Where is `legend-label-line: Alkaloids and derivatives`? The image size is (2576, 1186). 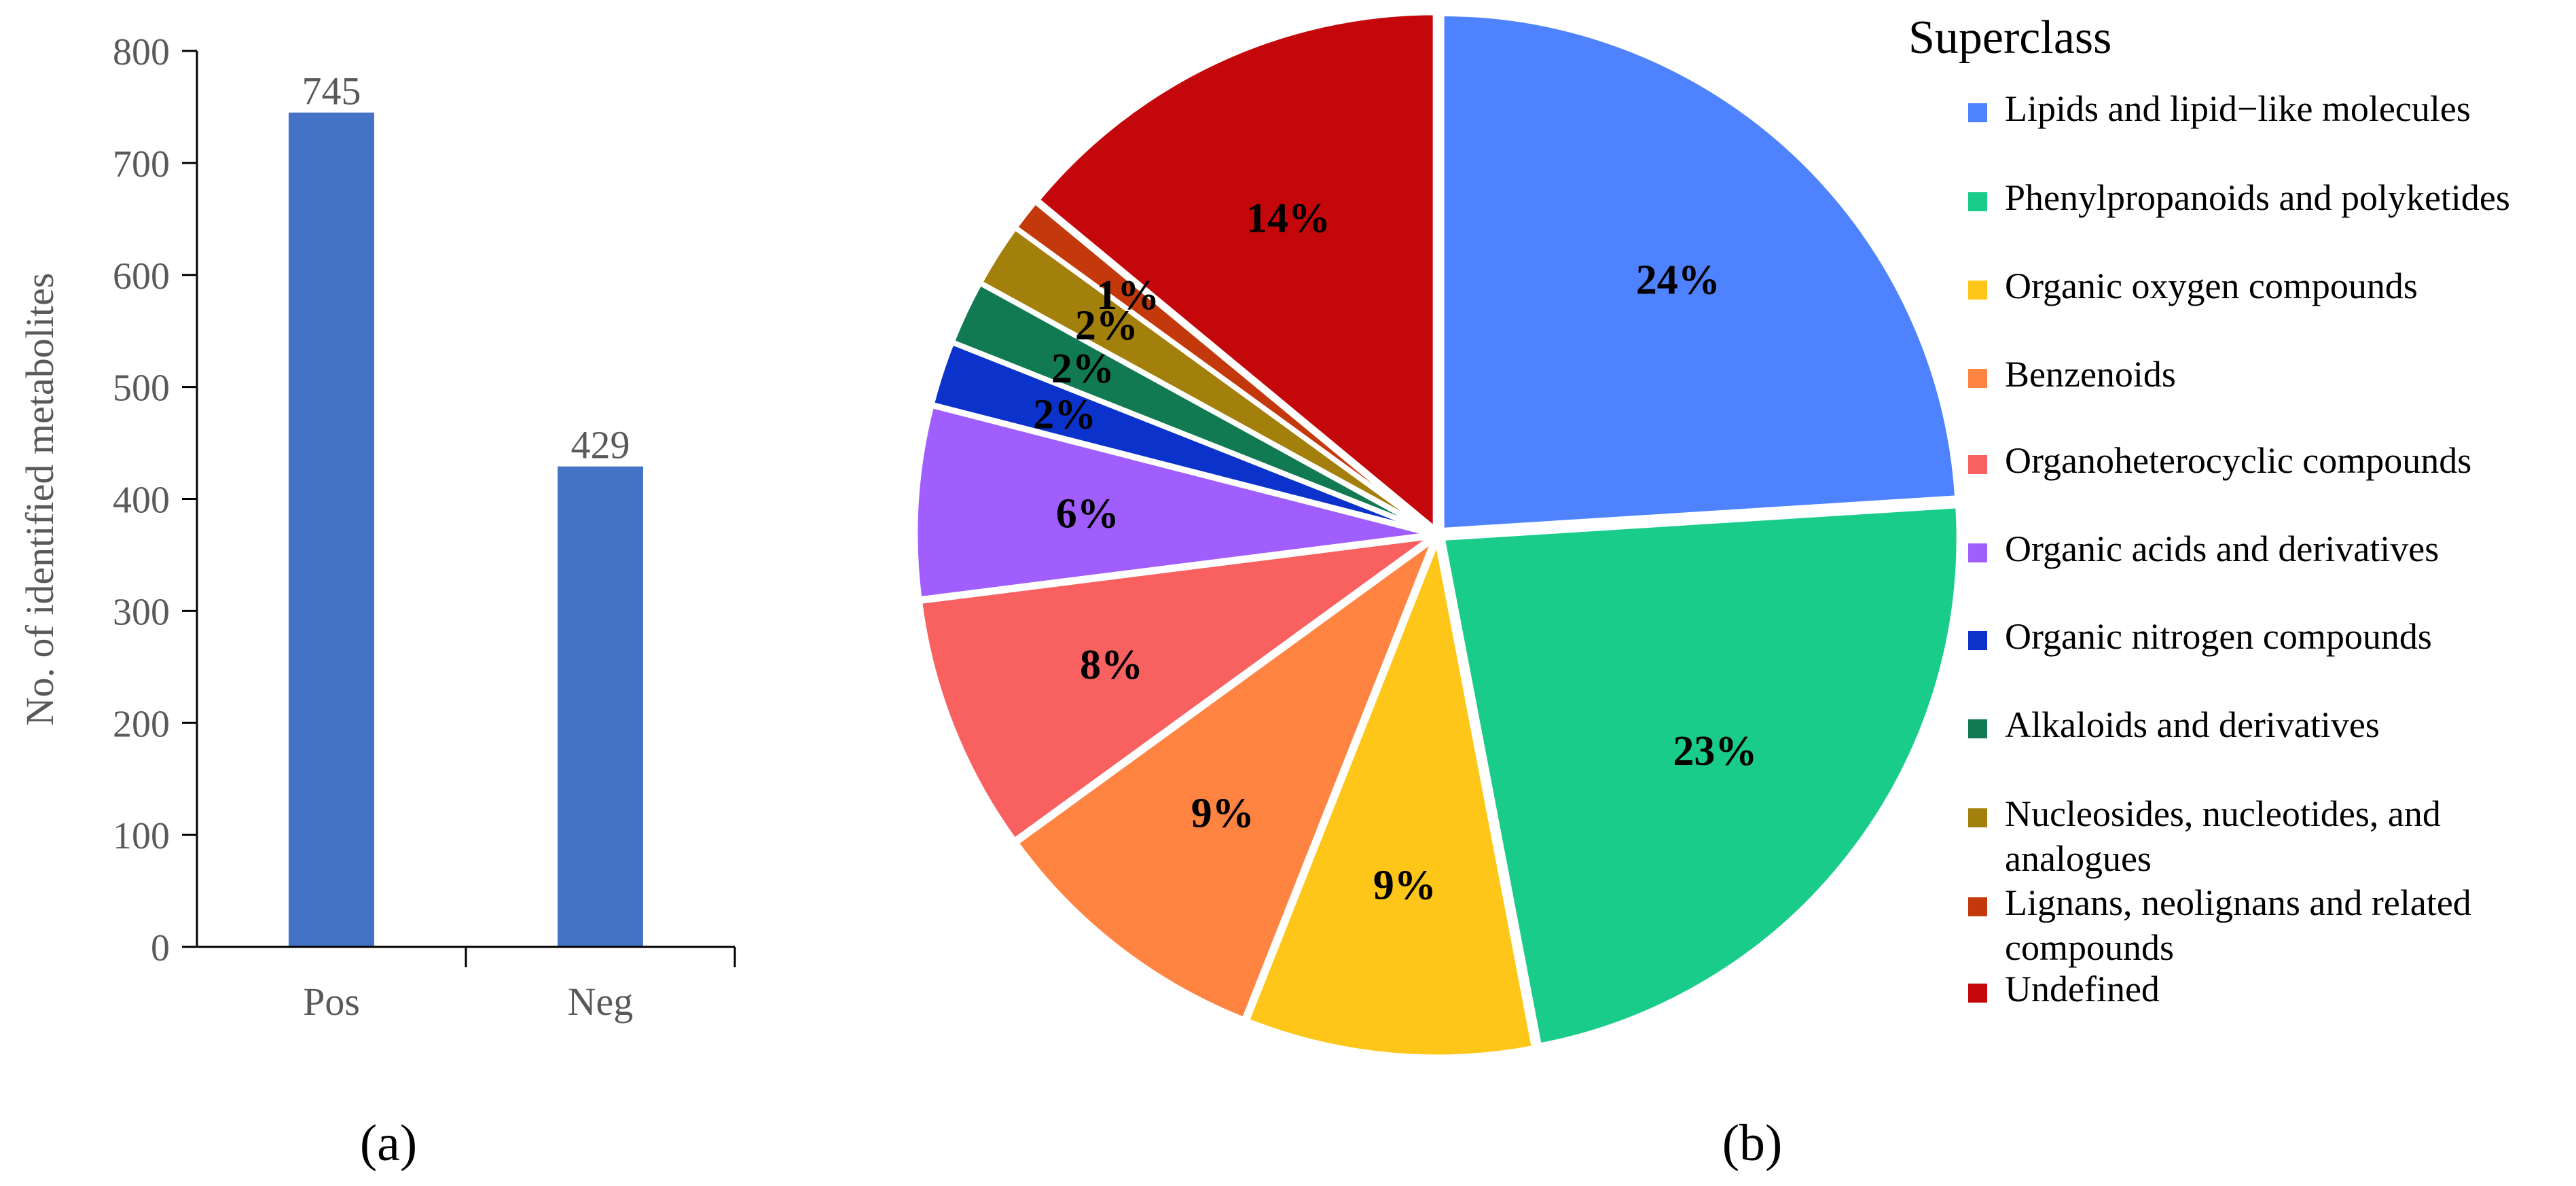 legend-label-line: Alkaloids and derivatives is located at coordinates (2192, 724).